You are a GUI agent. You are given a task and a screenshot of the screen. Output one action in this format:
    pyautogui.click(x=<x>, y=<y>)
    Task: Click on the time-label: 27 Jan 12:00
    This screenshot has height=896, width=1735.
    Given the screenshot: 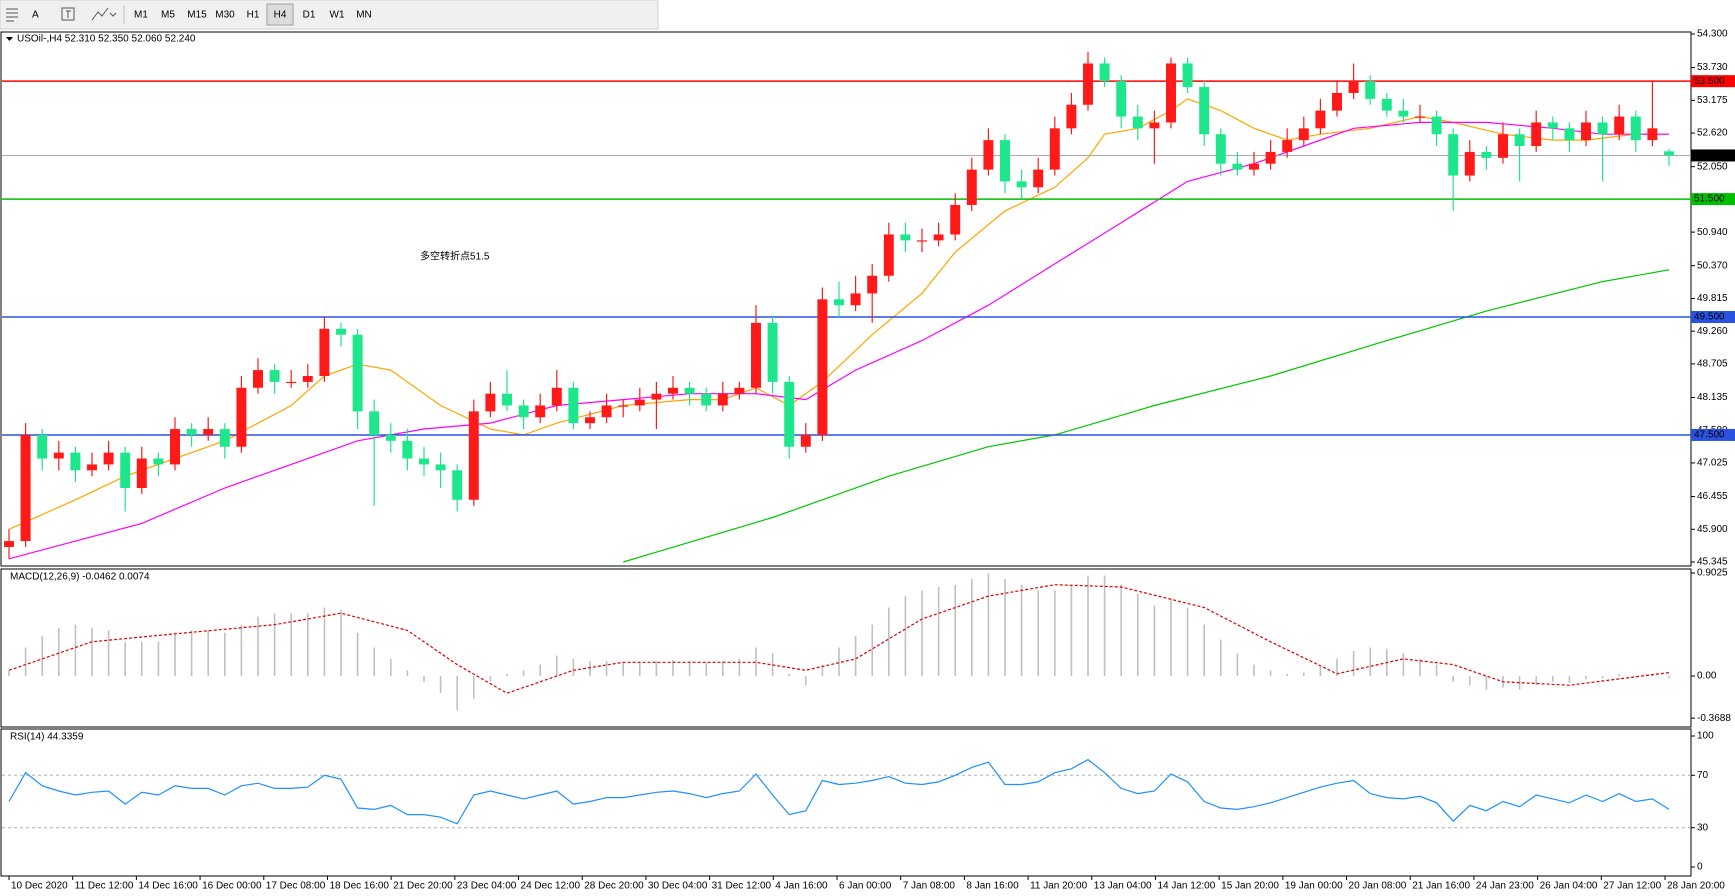 What is the action you would take?
    pyautogui.click(x=1632, y=886)
    